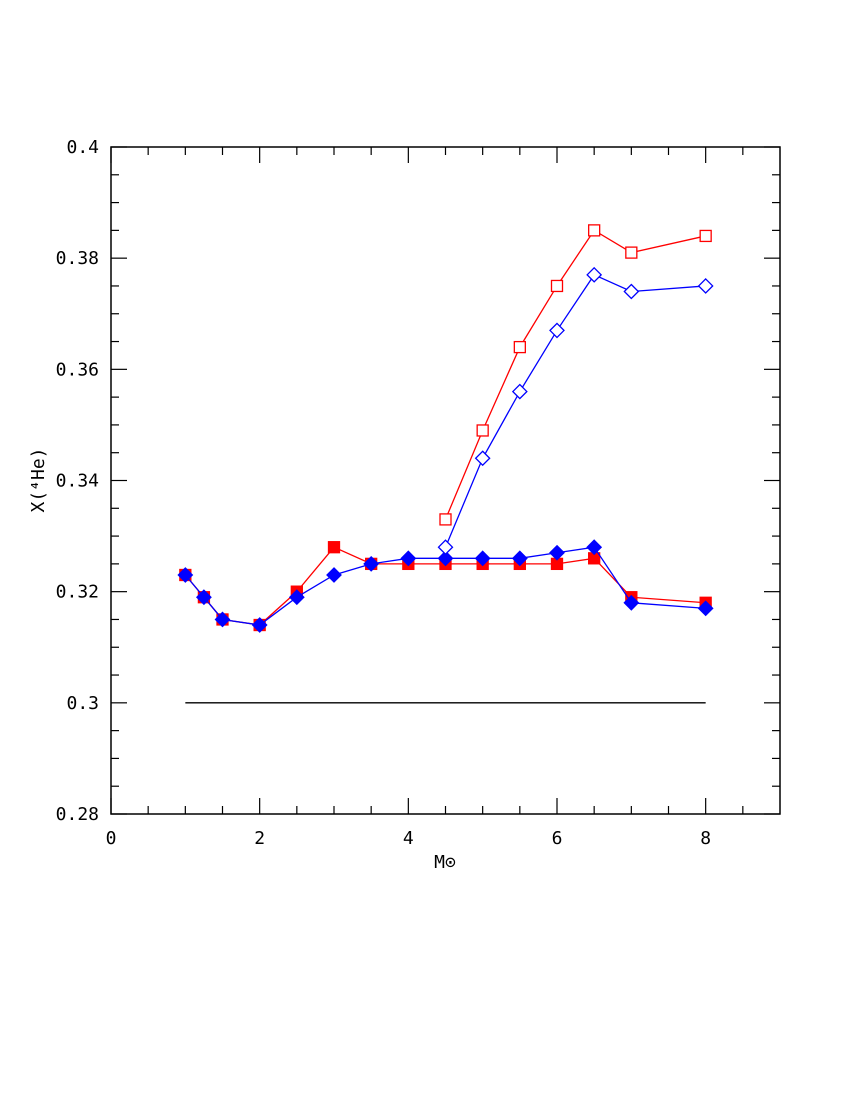  Describe the element at coordinates (705, 838) in the screenshot. I see `x-tick-label: 8` at that location.